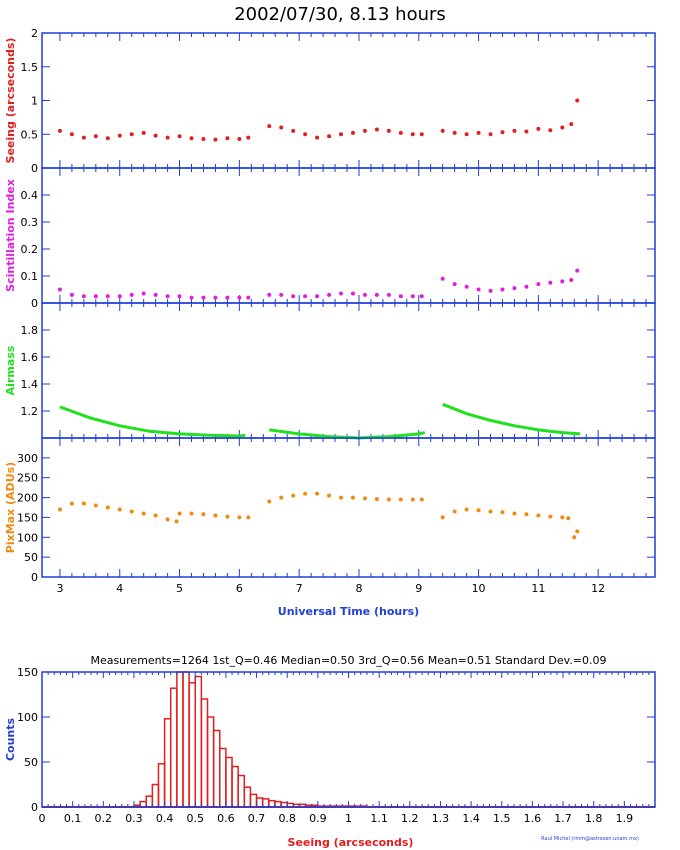 The width and height of the screenshot is (680, 850). What do you see at coordinates (287, 818) in the screenshot?
I see `x-tick-label: 0.8` at bounding box center [287, 818].